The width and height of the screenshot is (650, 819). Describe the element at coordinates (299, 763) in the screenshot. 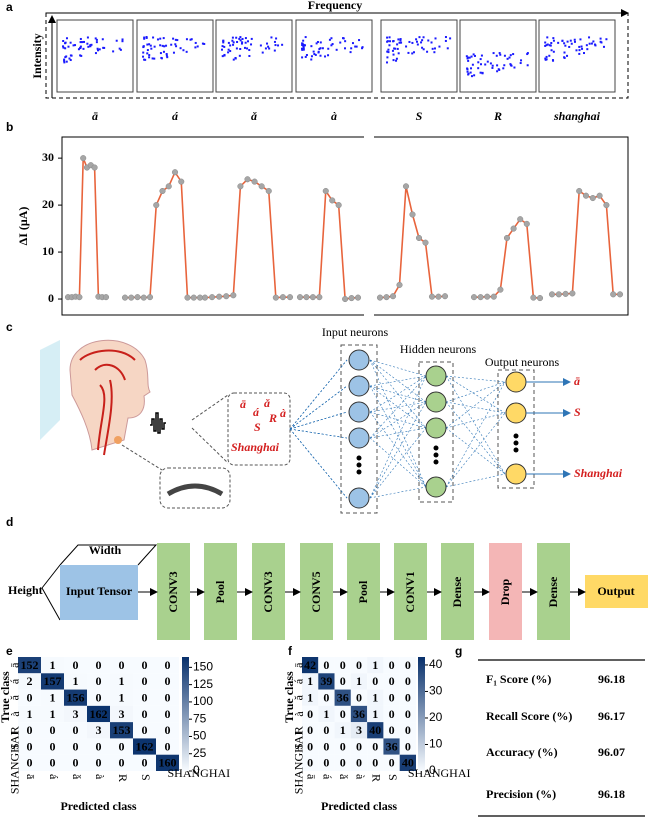

I see `y-tick-label: SHANGHAI` at that location.